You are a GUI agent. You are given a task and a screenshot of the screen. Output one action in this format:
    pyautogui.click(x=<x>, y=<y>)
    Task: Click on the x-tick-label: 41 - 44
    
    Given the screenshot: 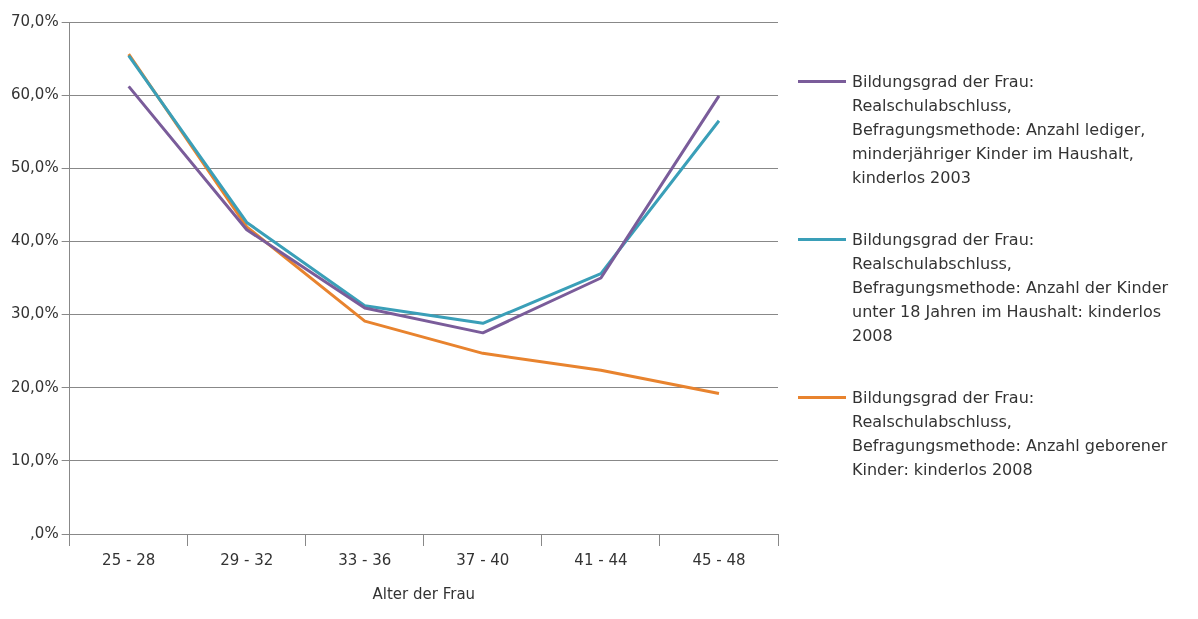 What is the action you would take?
    pyautogui.click(x=601, y=559)
    